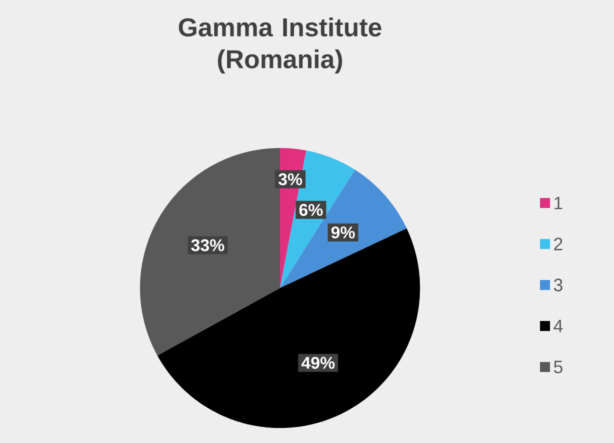 Image resolution: width=614 pixels, height=443 pixels. What do you see at coordinates (280, 46) in the screenshot?
I see `chart-title: Gamma Institute (Romania)` at bounding box center [280, 46].